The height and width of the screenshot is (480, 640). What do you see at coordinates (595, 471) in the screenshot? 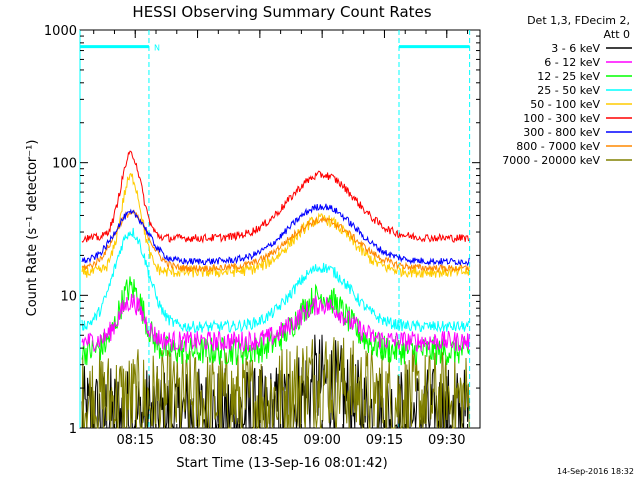
I see `timestamp: 14-Sep-2016 18:32` at bounding box center [595, 471].